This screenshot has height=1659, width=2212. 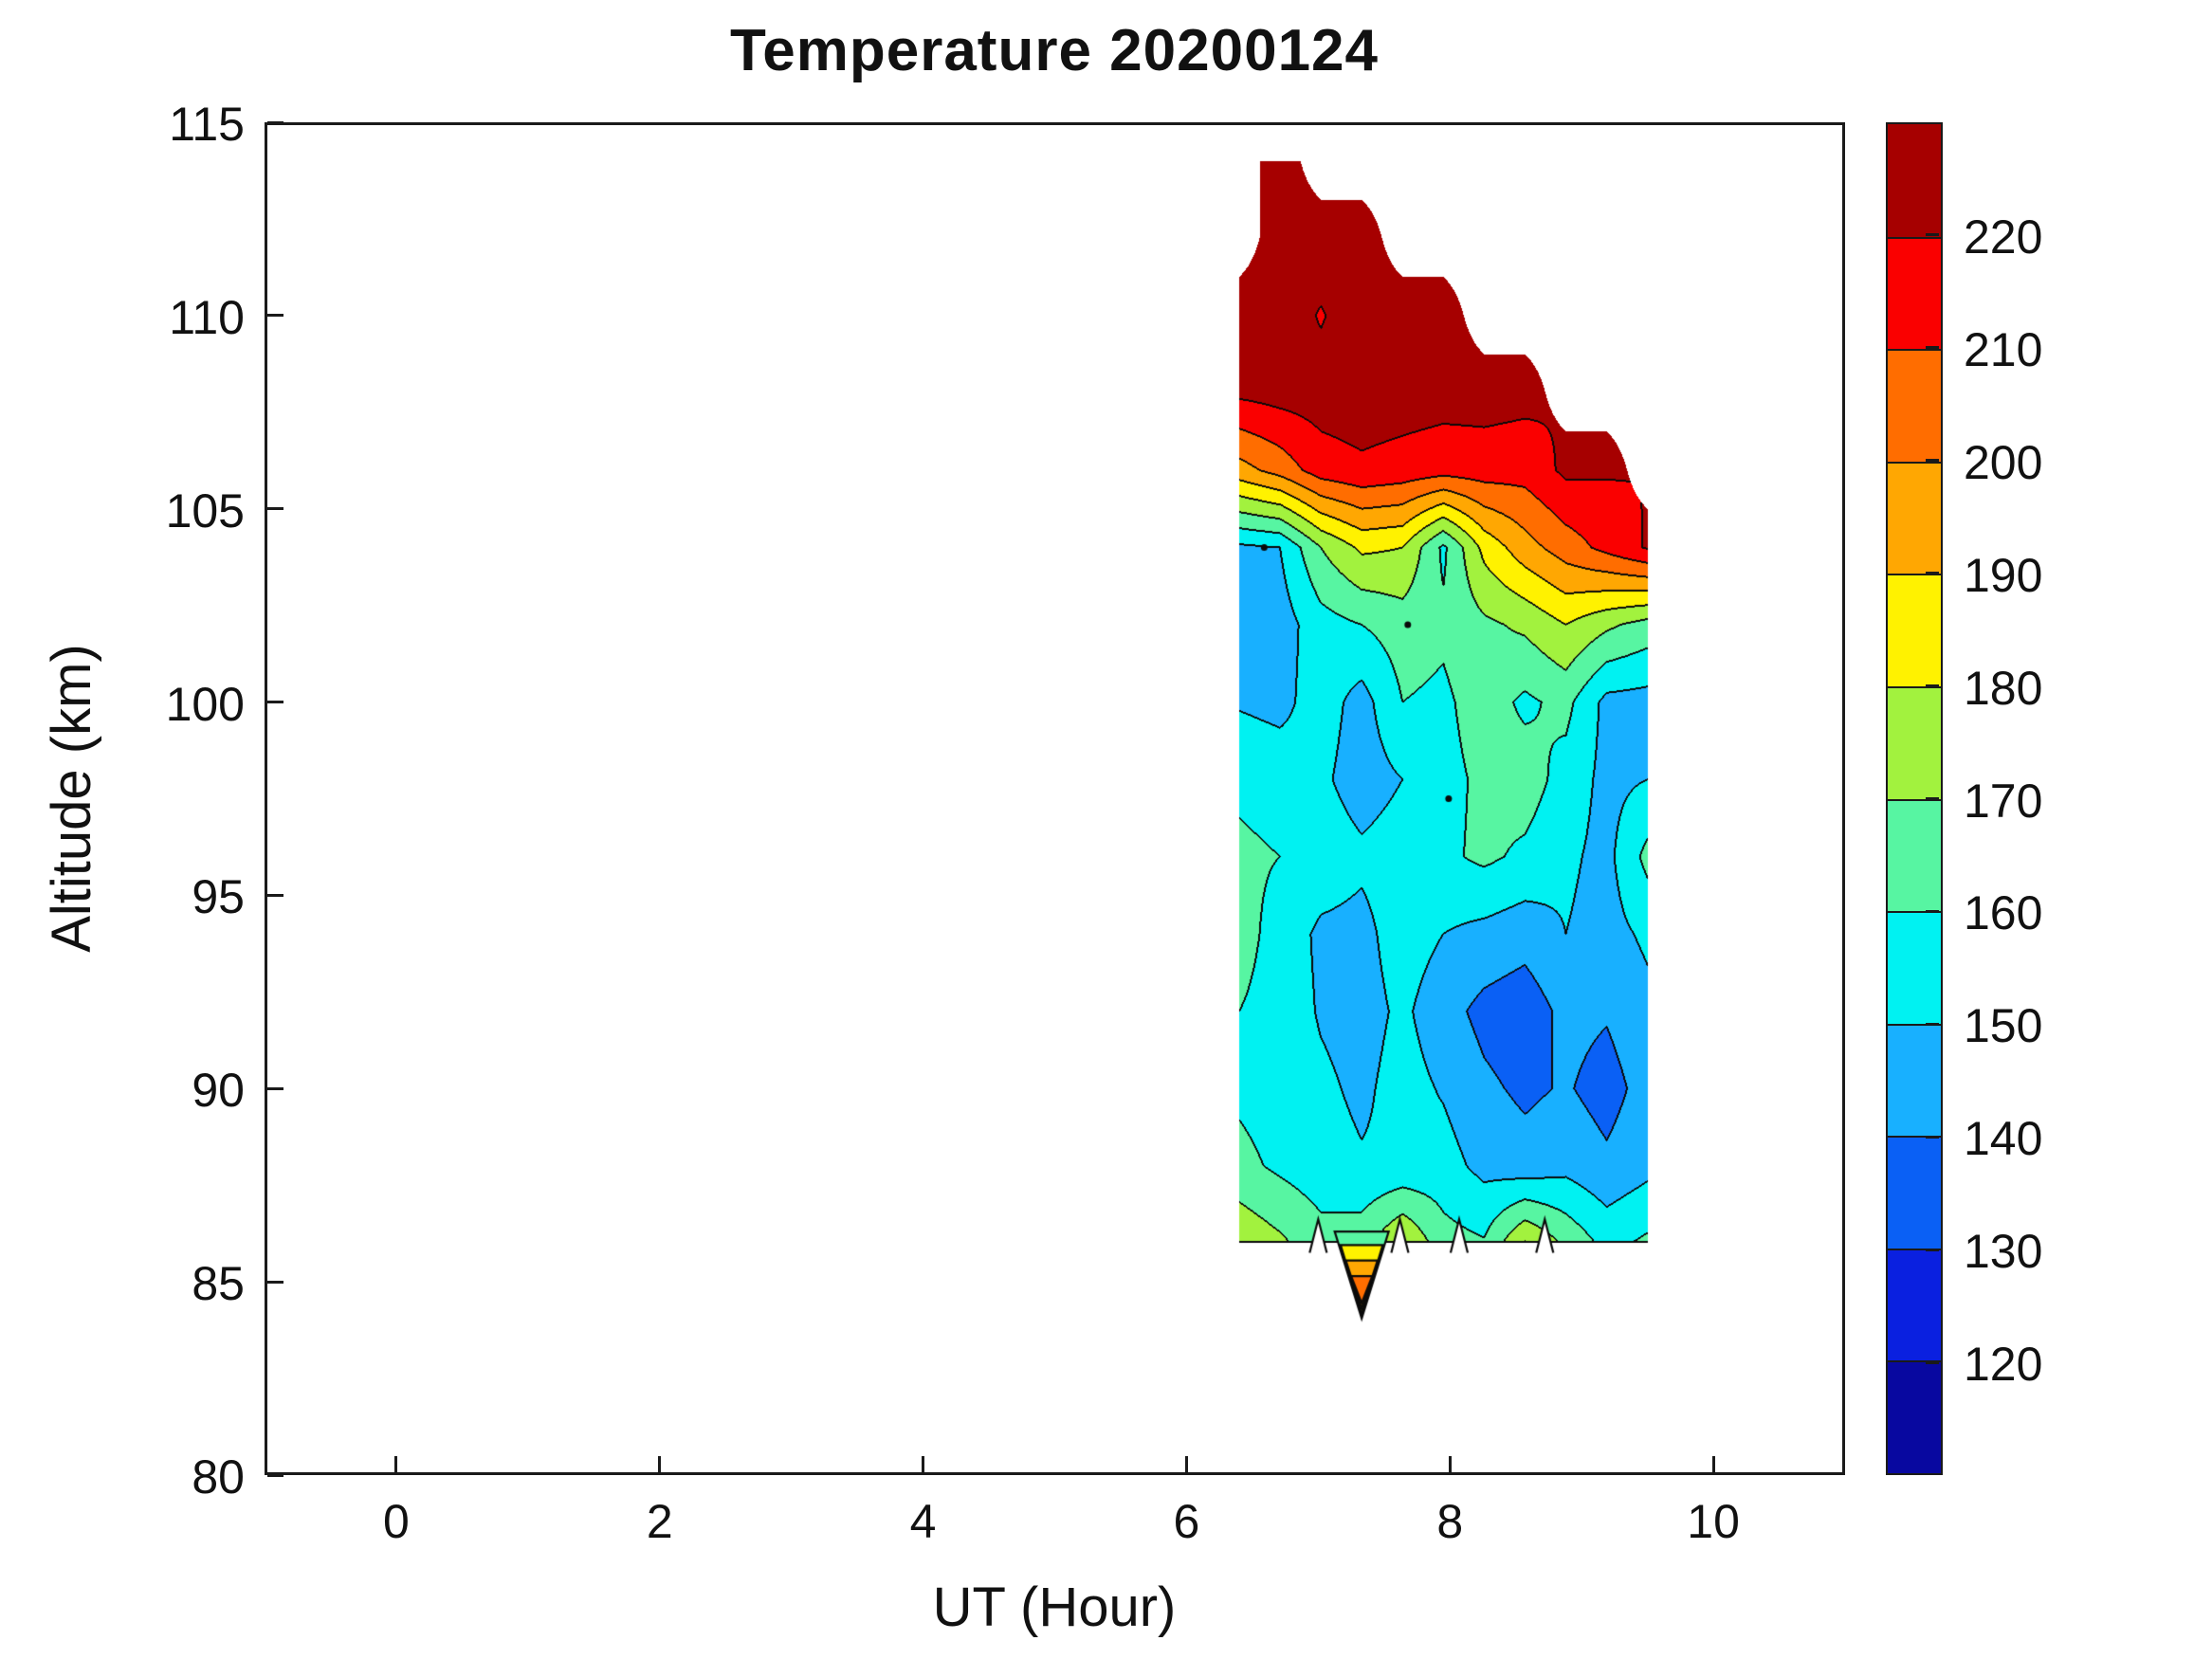 I want to click on x-tick-label: 2, so click(x=659, y=1521).